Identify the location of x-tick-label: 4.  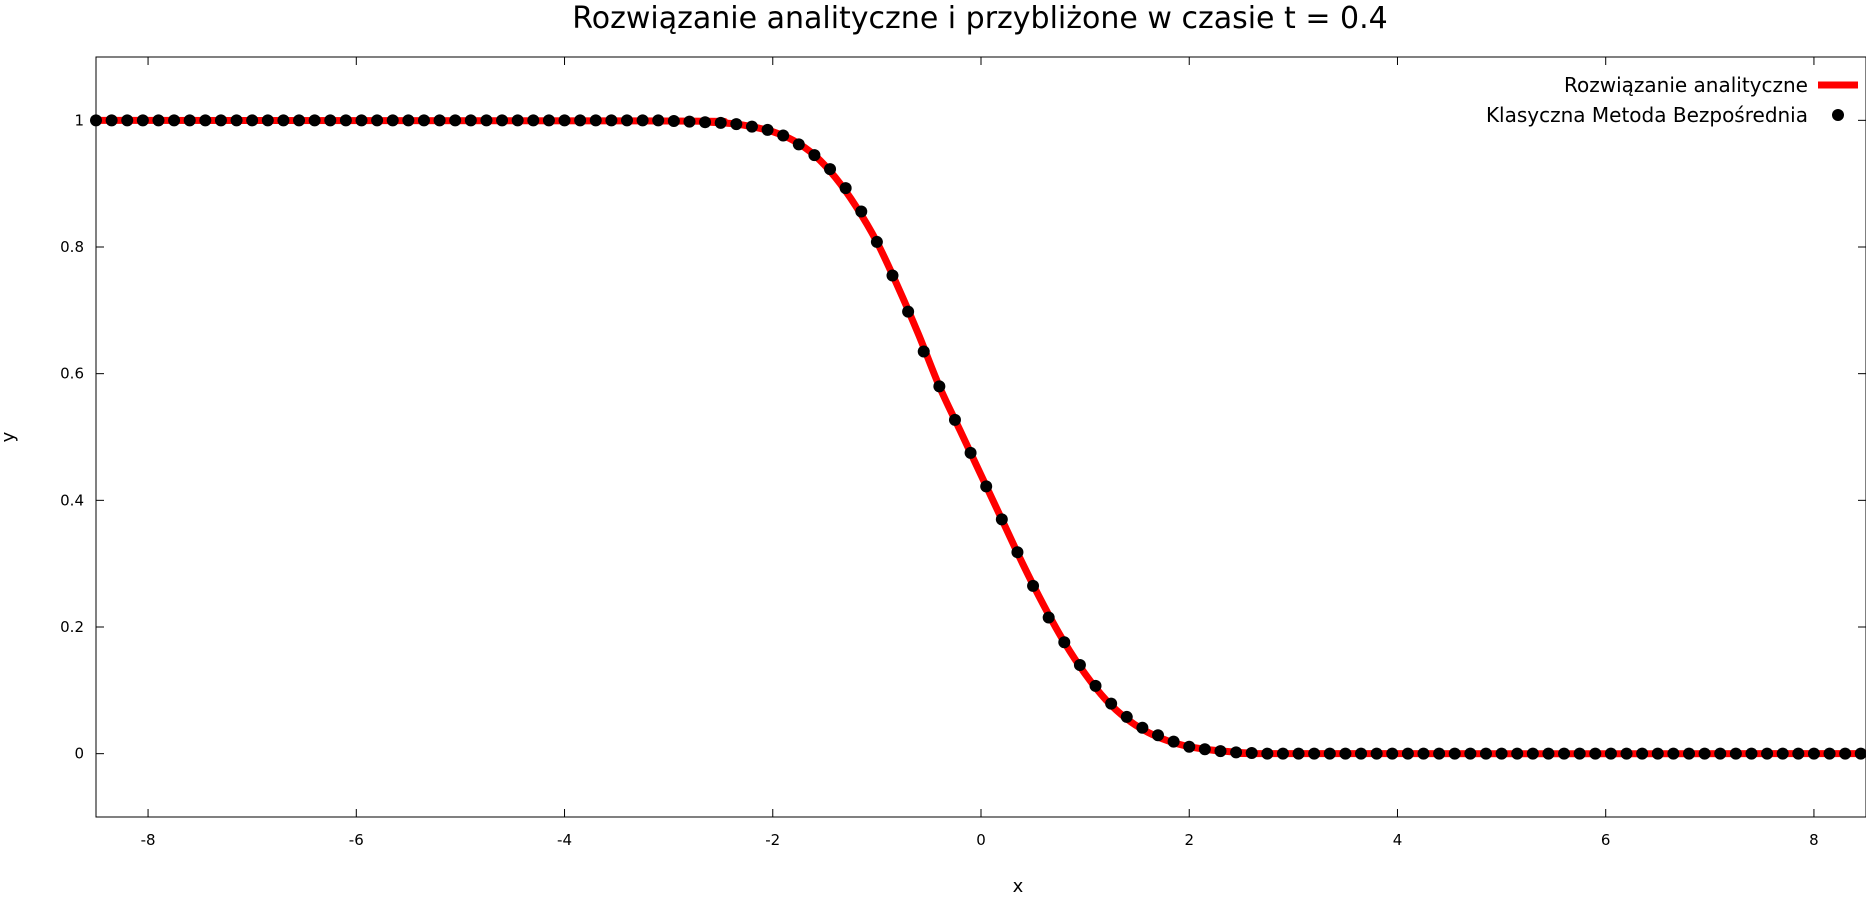
(1398, 840).